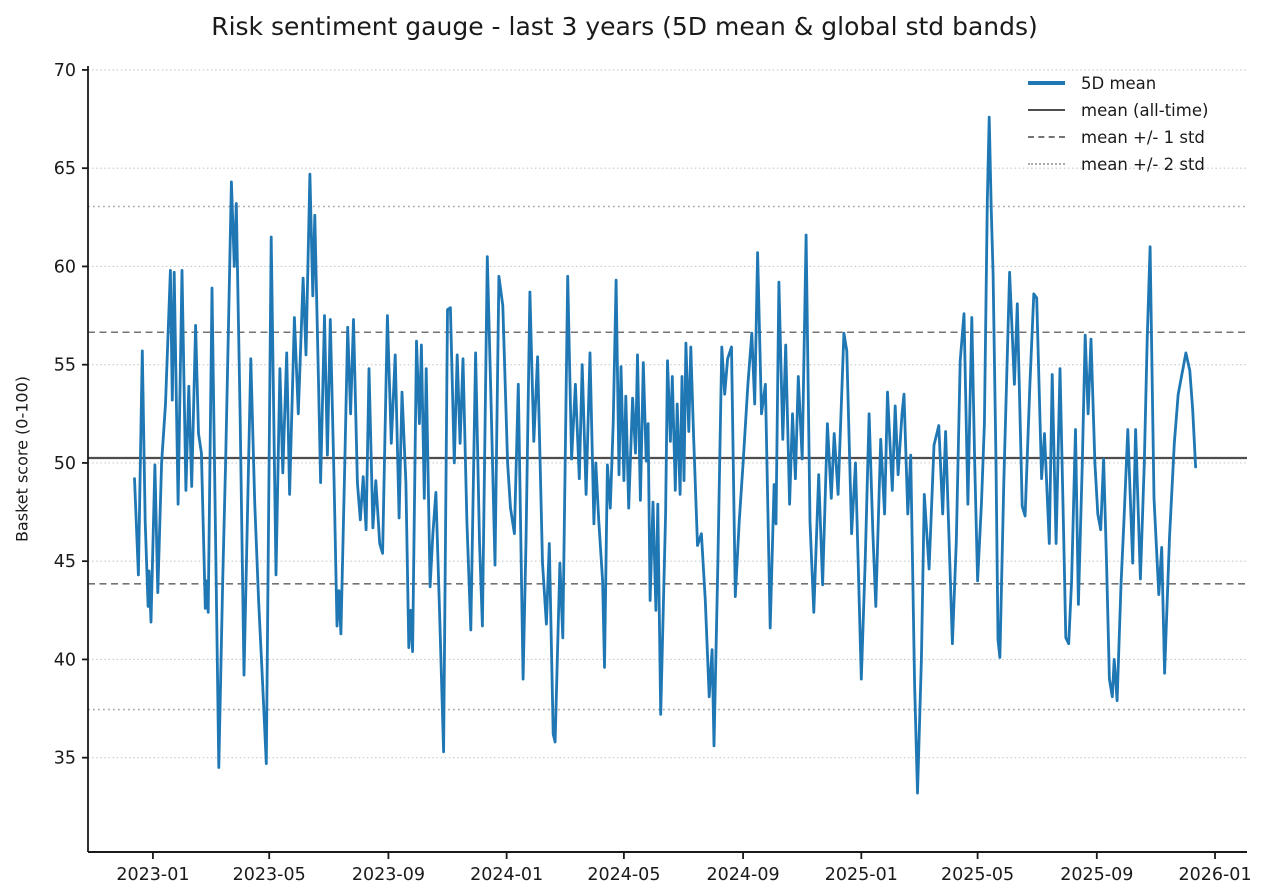 The width and height of the screenshot is (1273, 896). What do you see at coordinates (65, 267) in the screenshot?
I see `y-tick-label: 60` at bounding box center [65, 267].